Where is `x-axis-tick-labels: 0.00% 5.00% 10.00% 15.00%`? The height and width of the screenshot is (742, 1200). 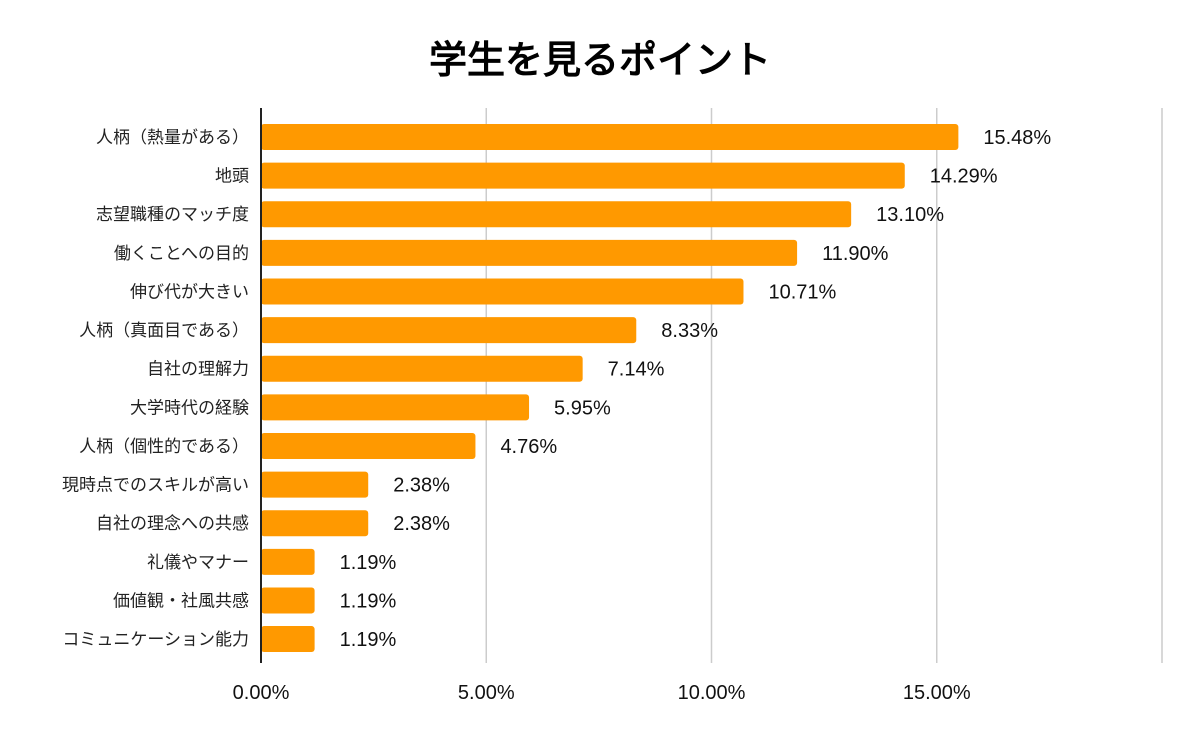
x-axis-tick-labels: 0.00% 5.00% 10.00% 15.00% is located at coordinates (602, 693).